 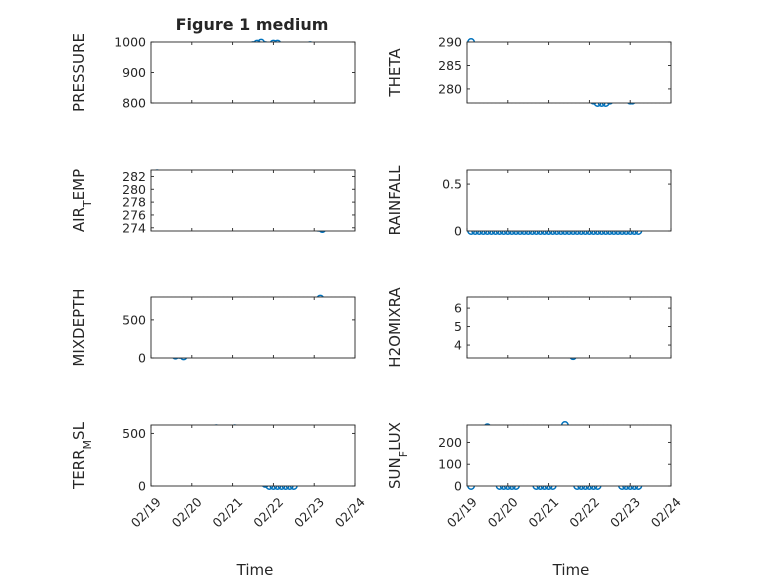 What do you see at coordinates (395, 327) in the screenshot?
I see `y-axis-label: H2OMIXRA` at bounding box center [395, 327].